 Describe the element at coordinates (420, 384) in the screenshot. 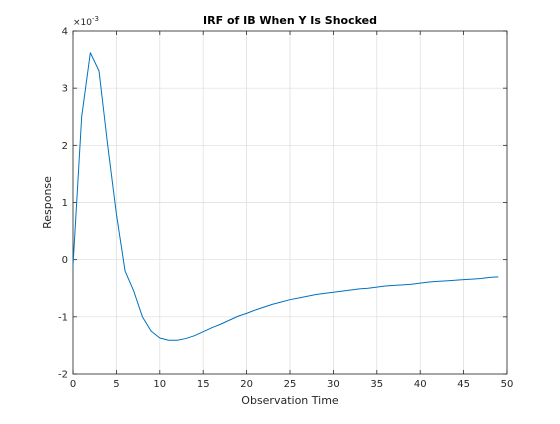

I see `x-tick-label: 40` at that location.